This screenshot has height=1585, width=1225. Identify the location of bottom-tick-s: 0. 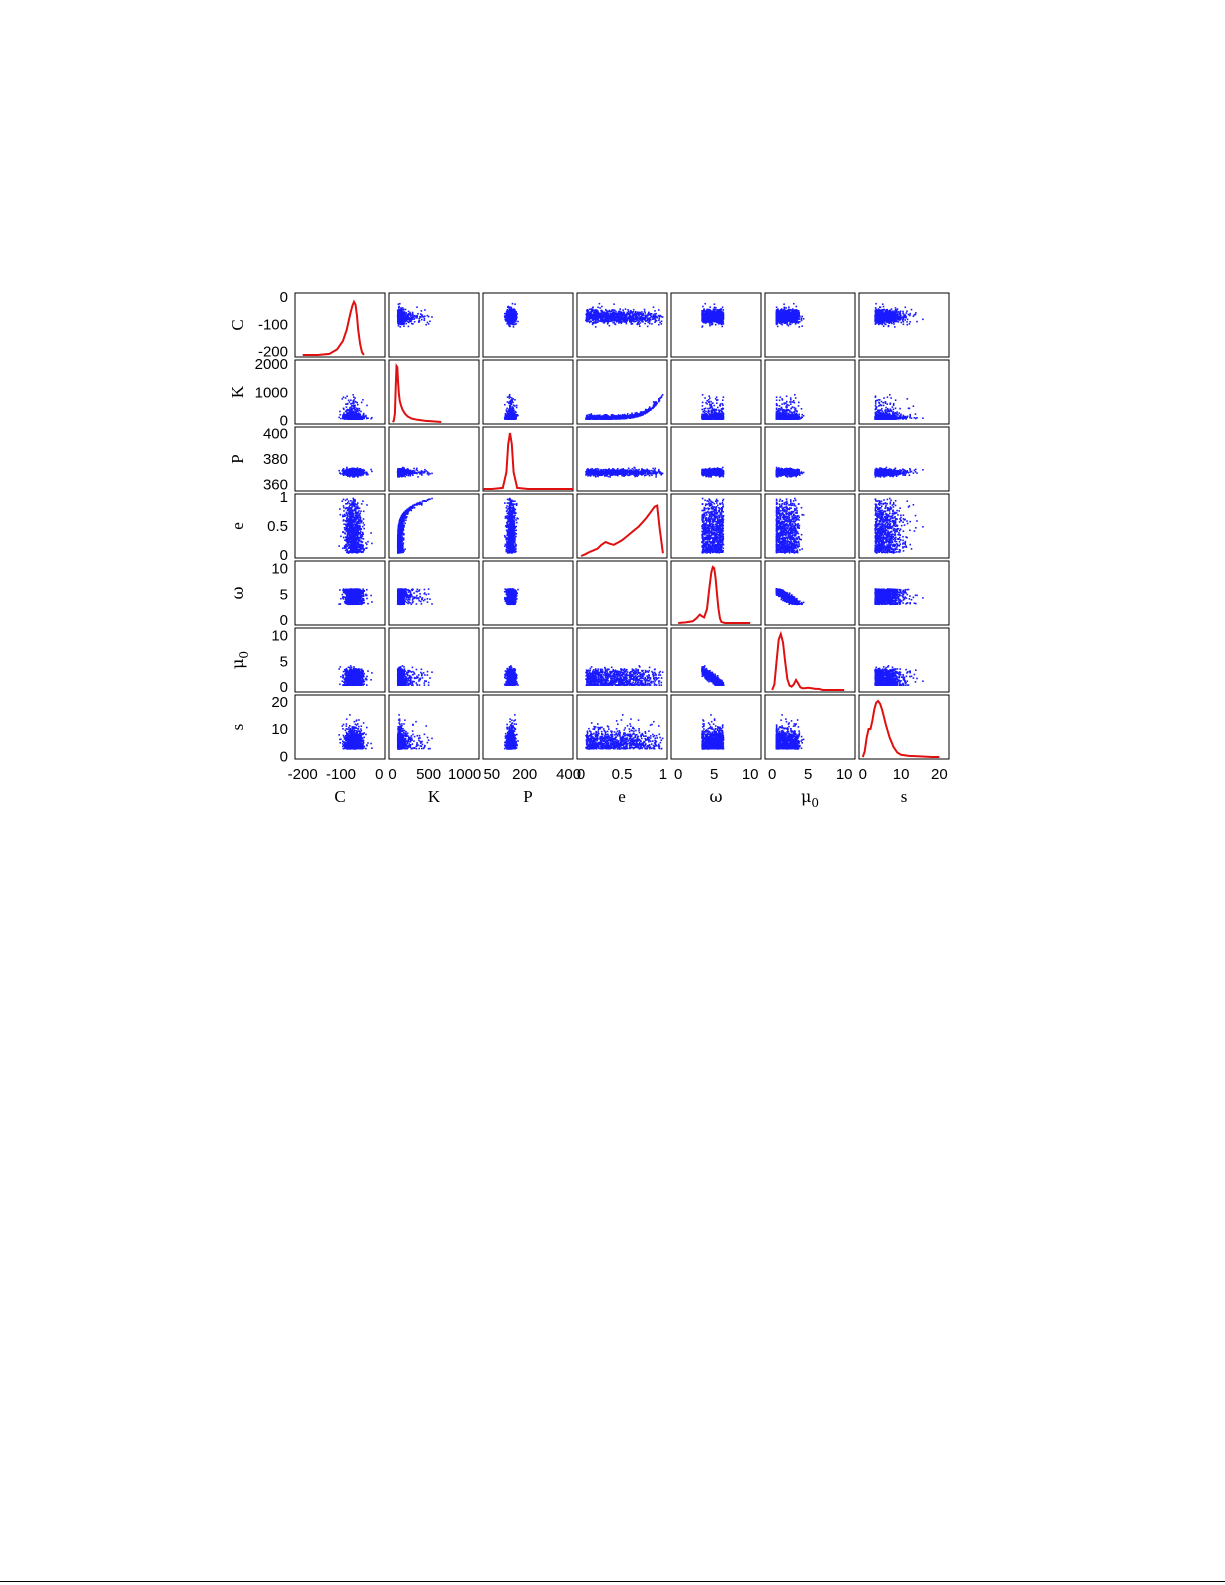
(863, 774).